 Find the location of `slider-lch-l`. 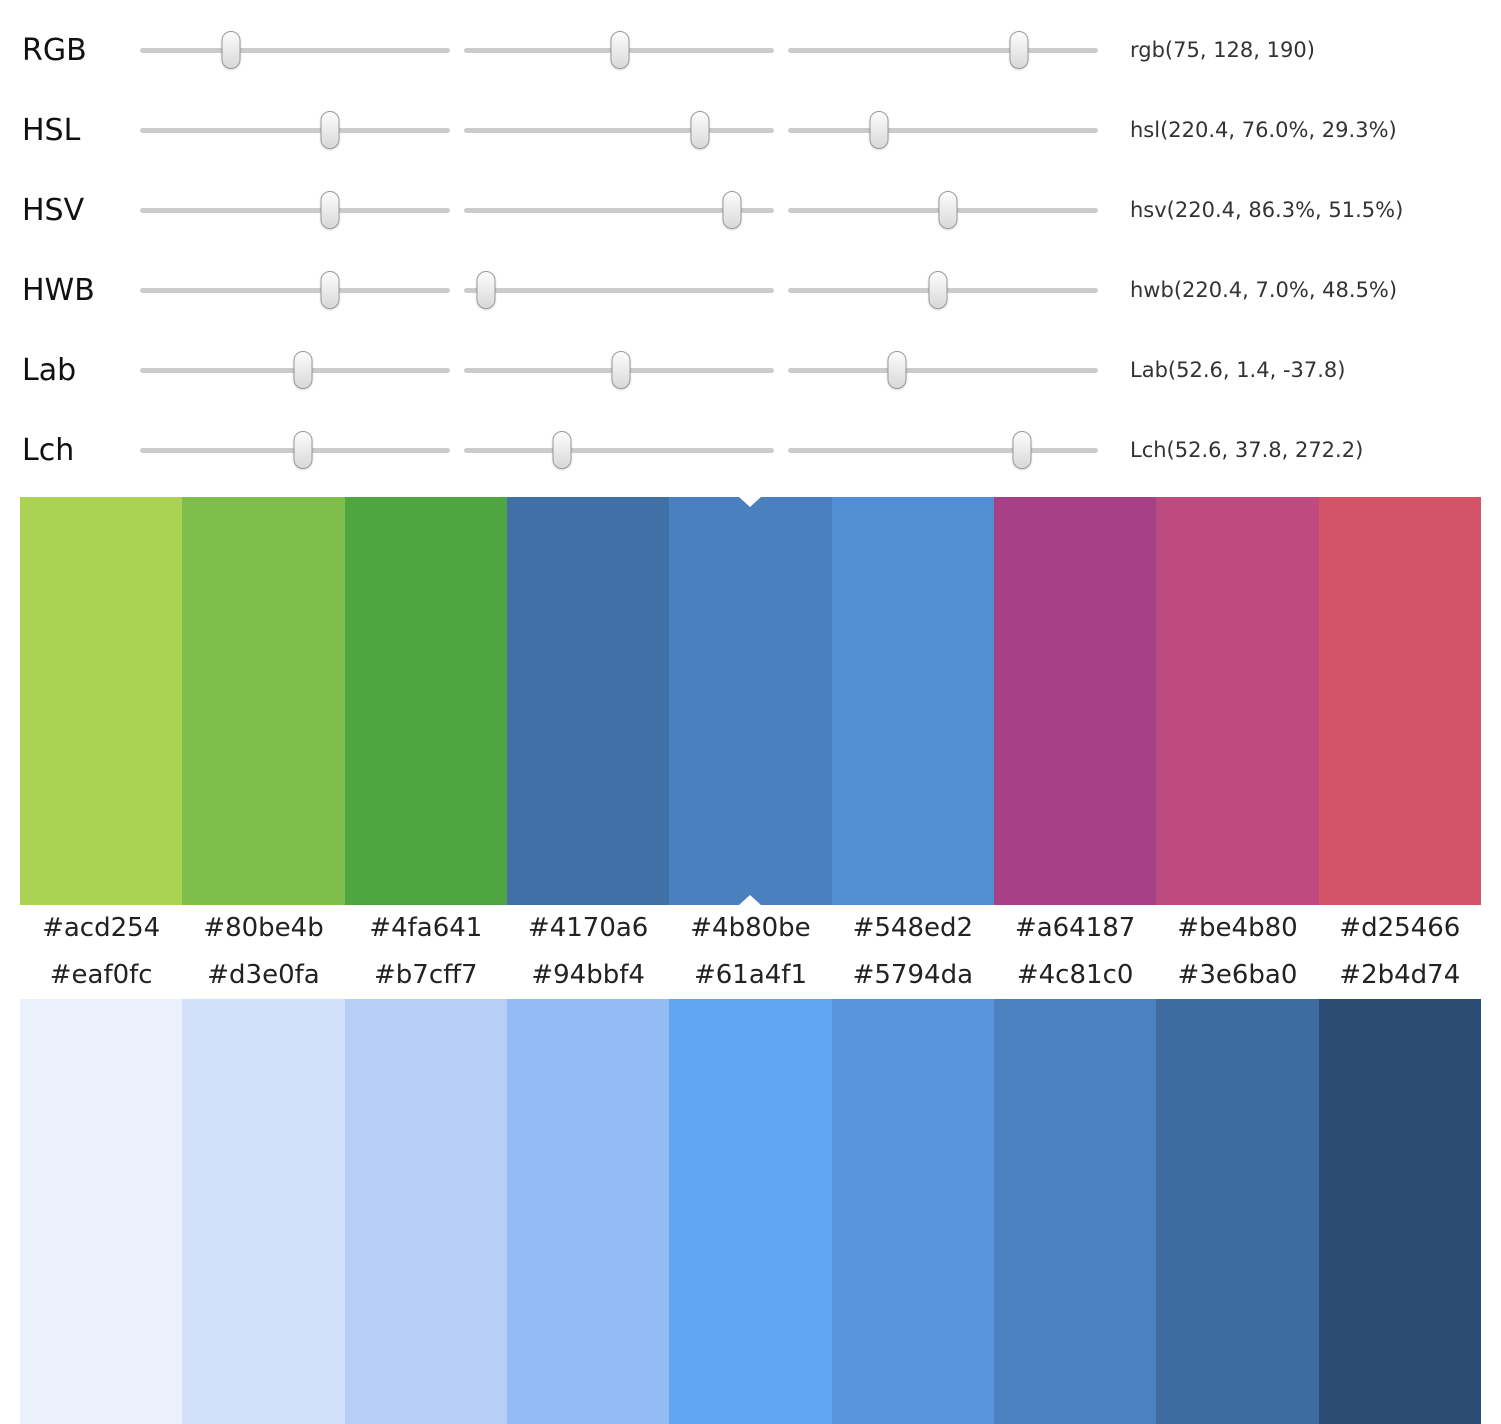

slider-lch-l is located at coordinates (295, 450).